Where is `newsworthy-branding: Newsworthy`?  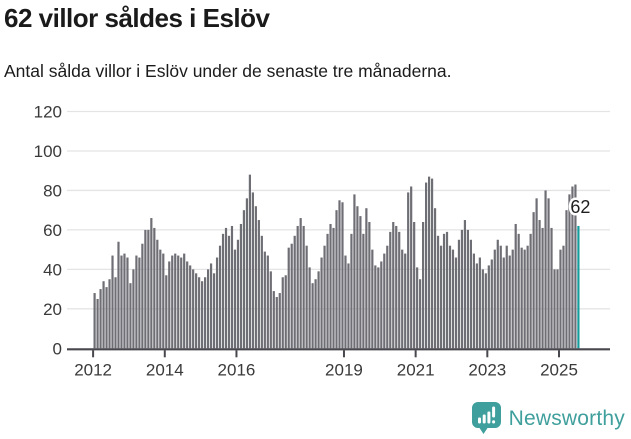 newsworthy-branding: Newsworthy is located at coordinates (548, 418).